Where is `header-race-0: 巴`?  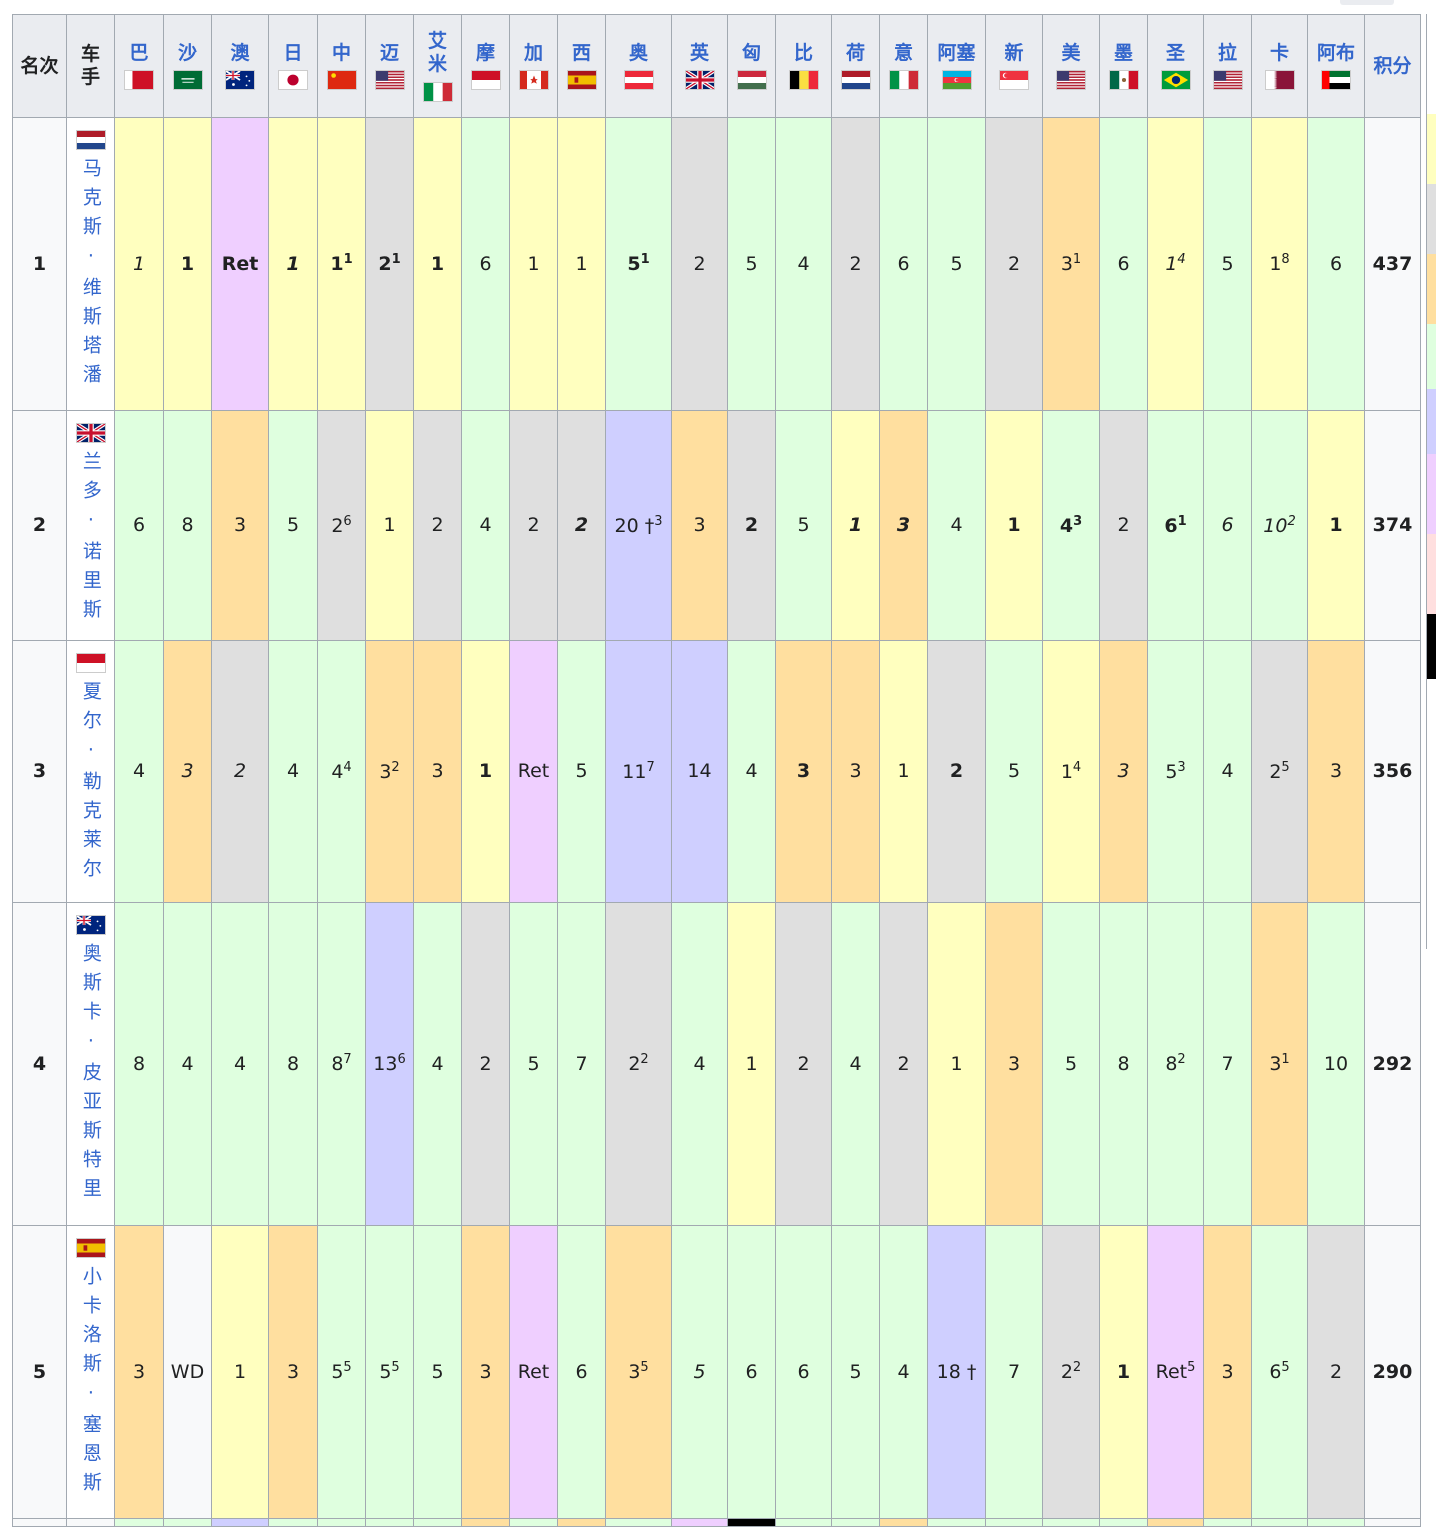
header-race-0: 巴 is located at coordinates (139, 66).